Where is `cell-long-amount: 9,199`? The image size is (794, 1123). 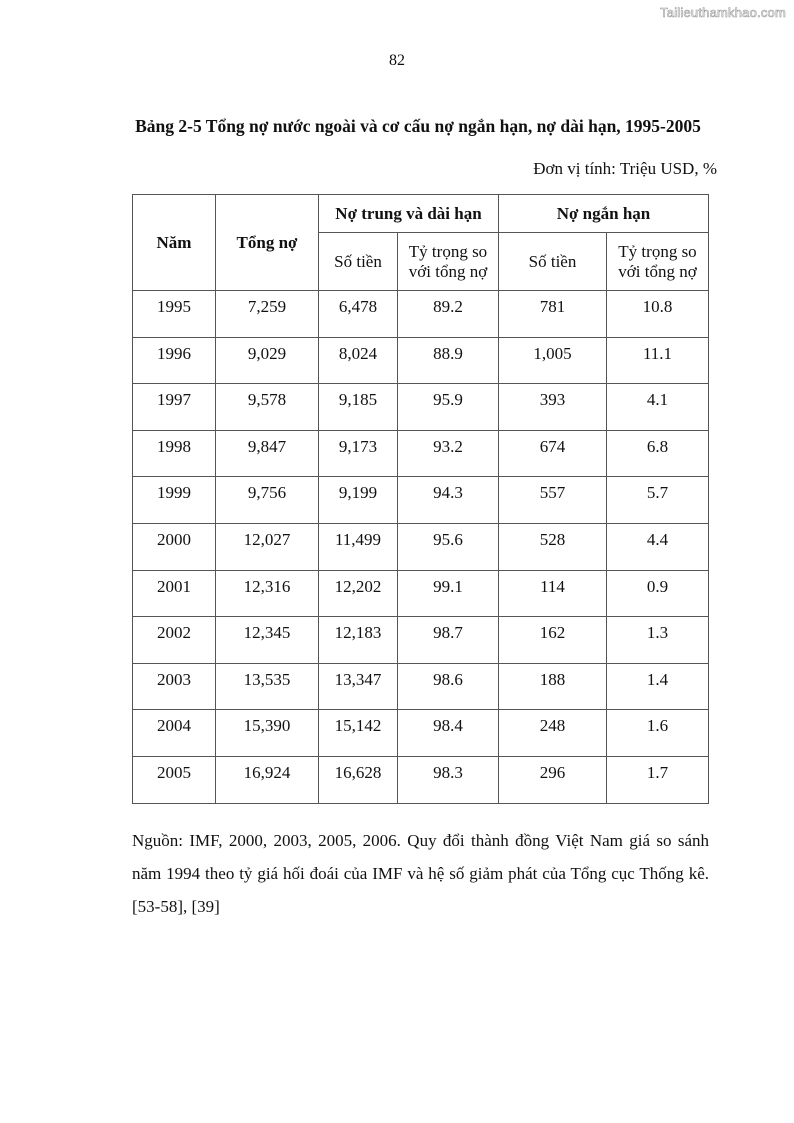
cell-long-amount: 9,199 is located at coordinates (358, 500).